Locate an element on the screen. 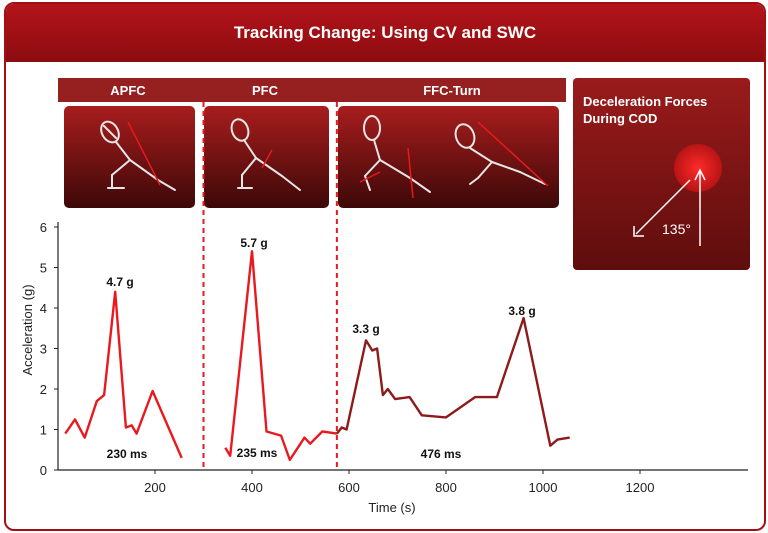  x-tick-label: 1000 is located at coordinates (543, 487).